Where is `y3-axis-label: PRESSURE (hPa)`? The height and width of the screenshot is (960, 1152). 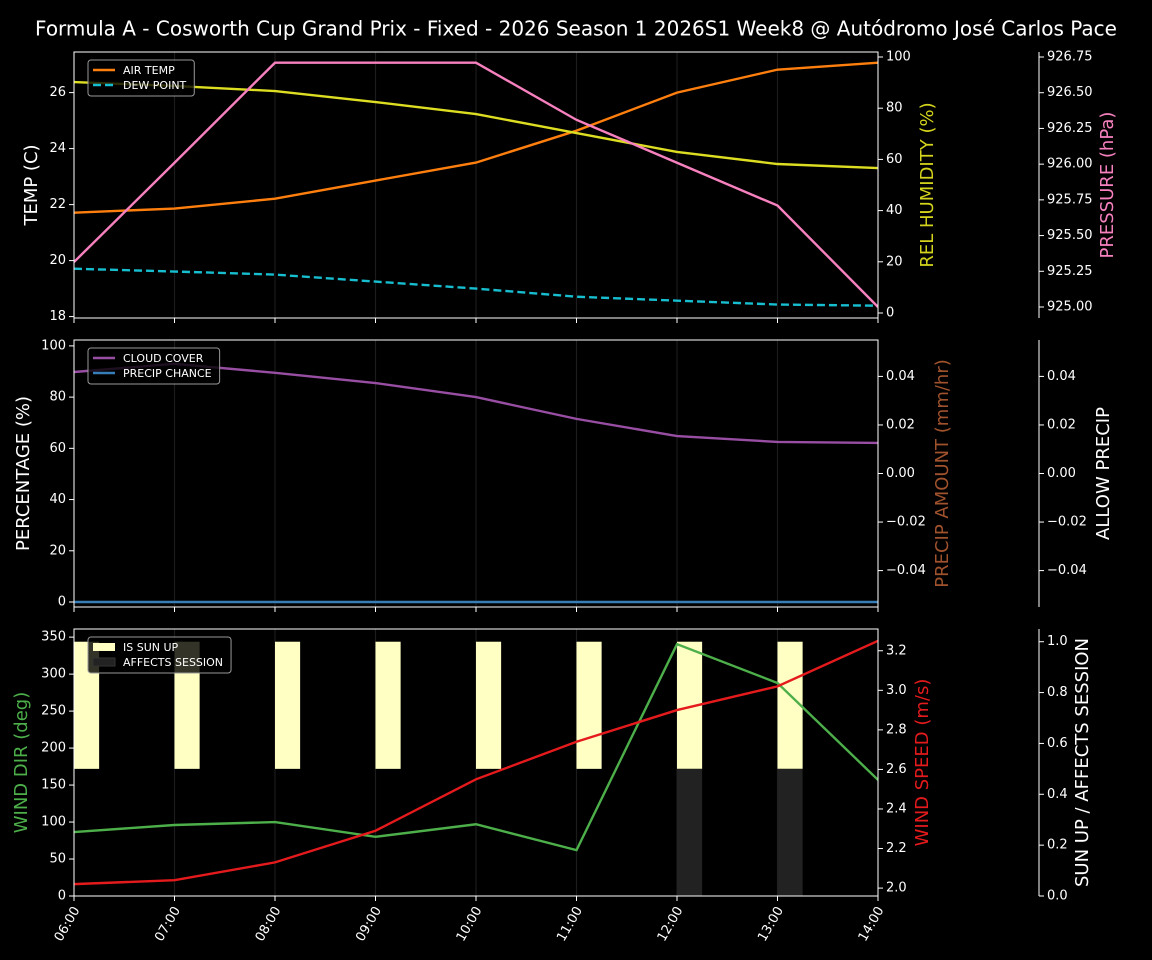
y3-axis-label: PRESSURE (hPa) is located at coordinates (1107, 185).